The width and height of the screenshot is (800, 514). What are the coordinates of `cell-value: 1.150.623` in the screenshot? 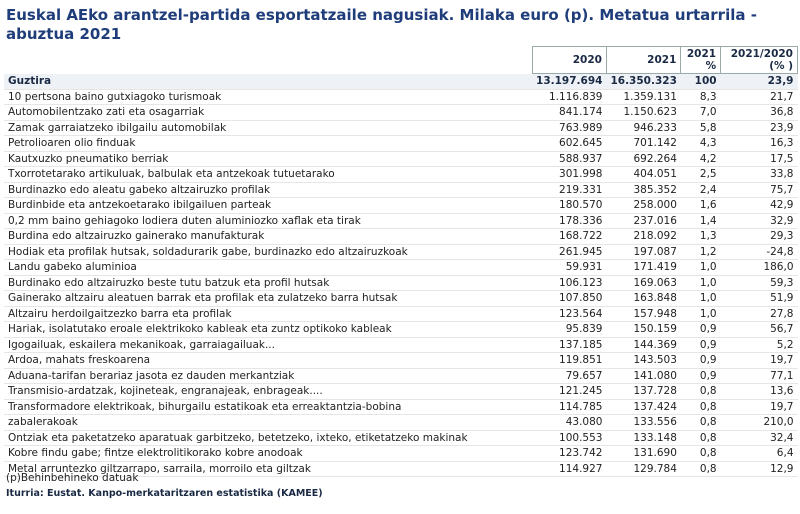 It's located at (650, 112).